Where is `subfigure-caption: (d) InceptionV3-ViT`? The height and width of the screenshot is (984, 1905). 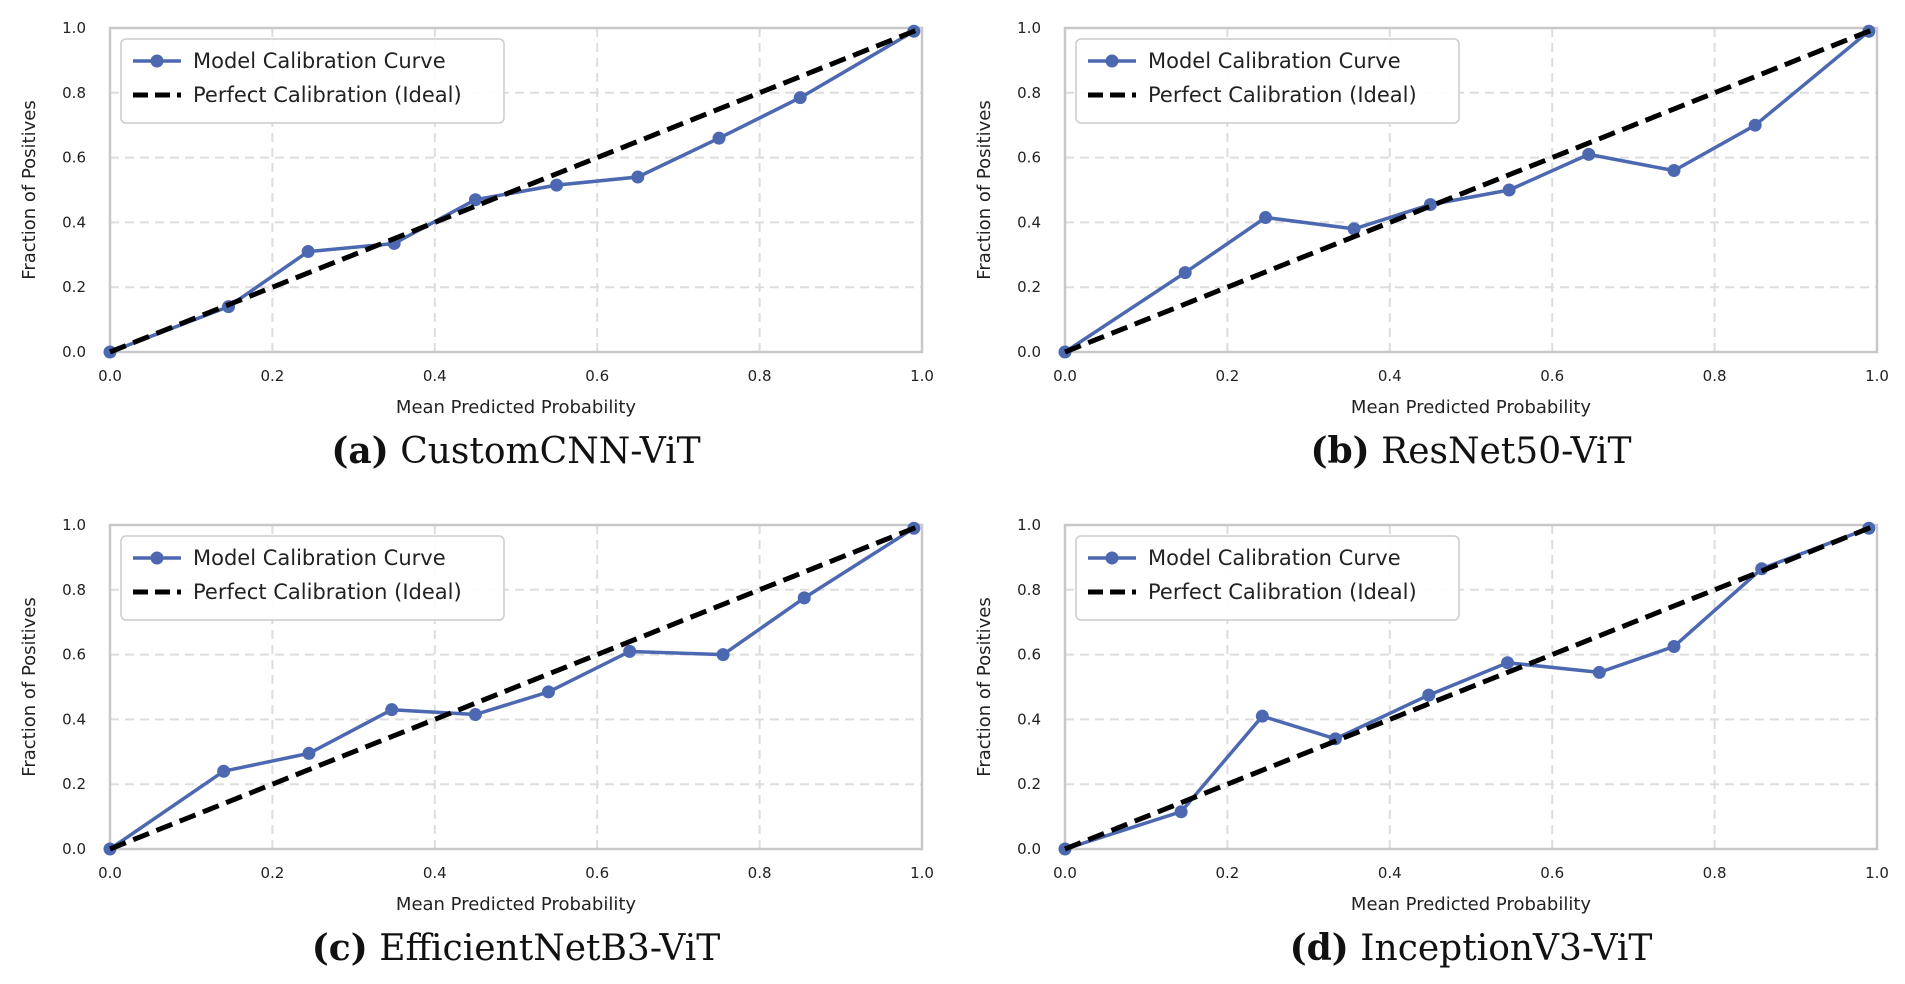
subfigure-caption: (d) InceptionV3-ViT is located at coordinates (1471, 948).